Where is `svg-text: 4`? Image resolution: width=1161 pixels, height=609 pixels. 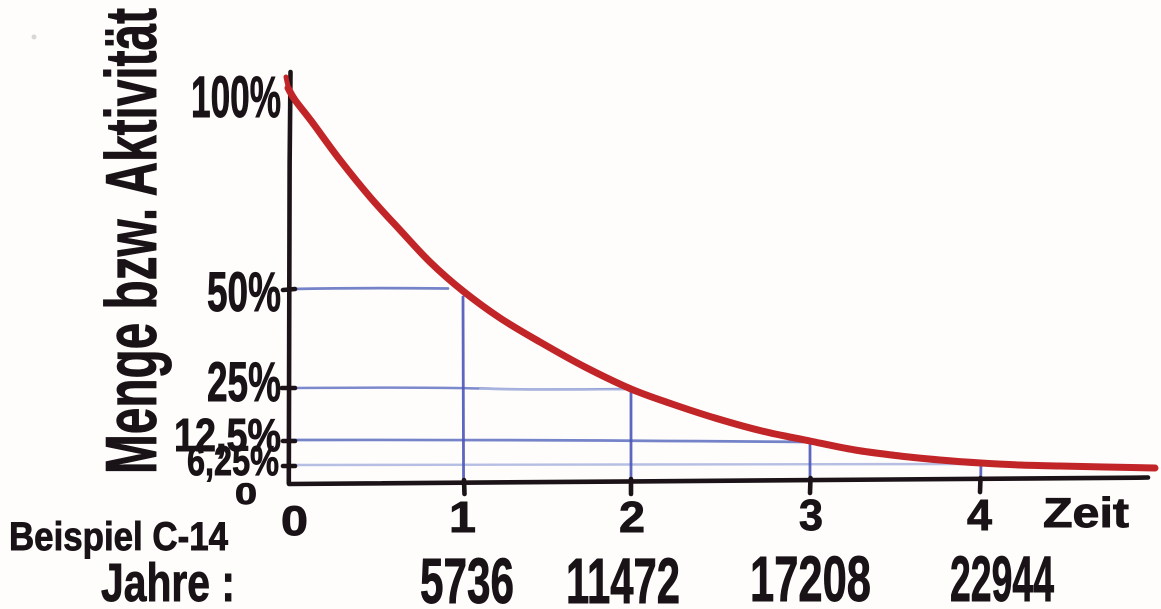 svg-text: 4 is located at coordinates (980, 515).